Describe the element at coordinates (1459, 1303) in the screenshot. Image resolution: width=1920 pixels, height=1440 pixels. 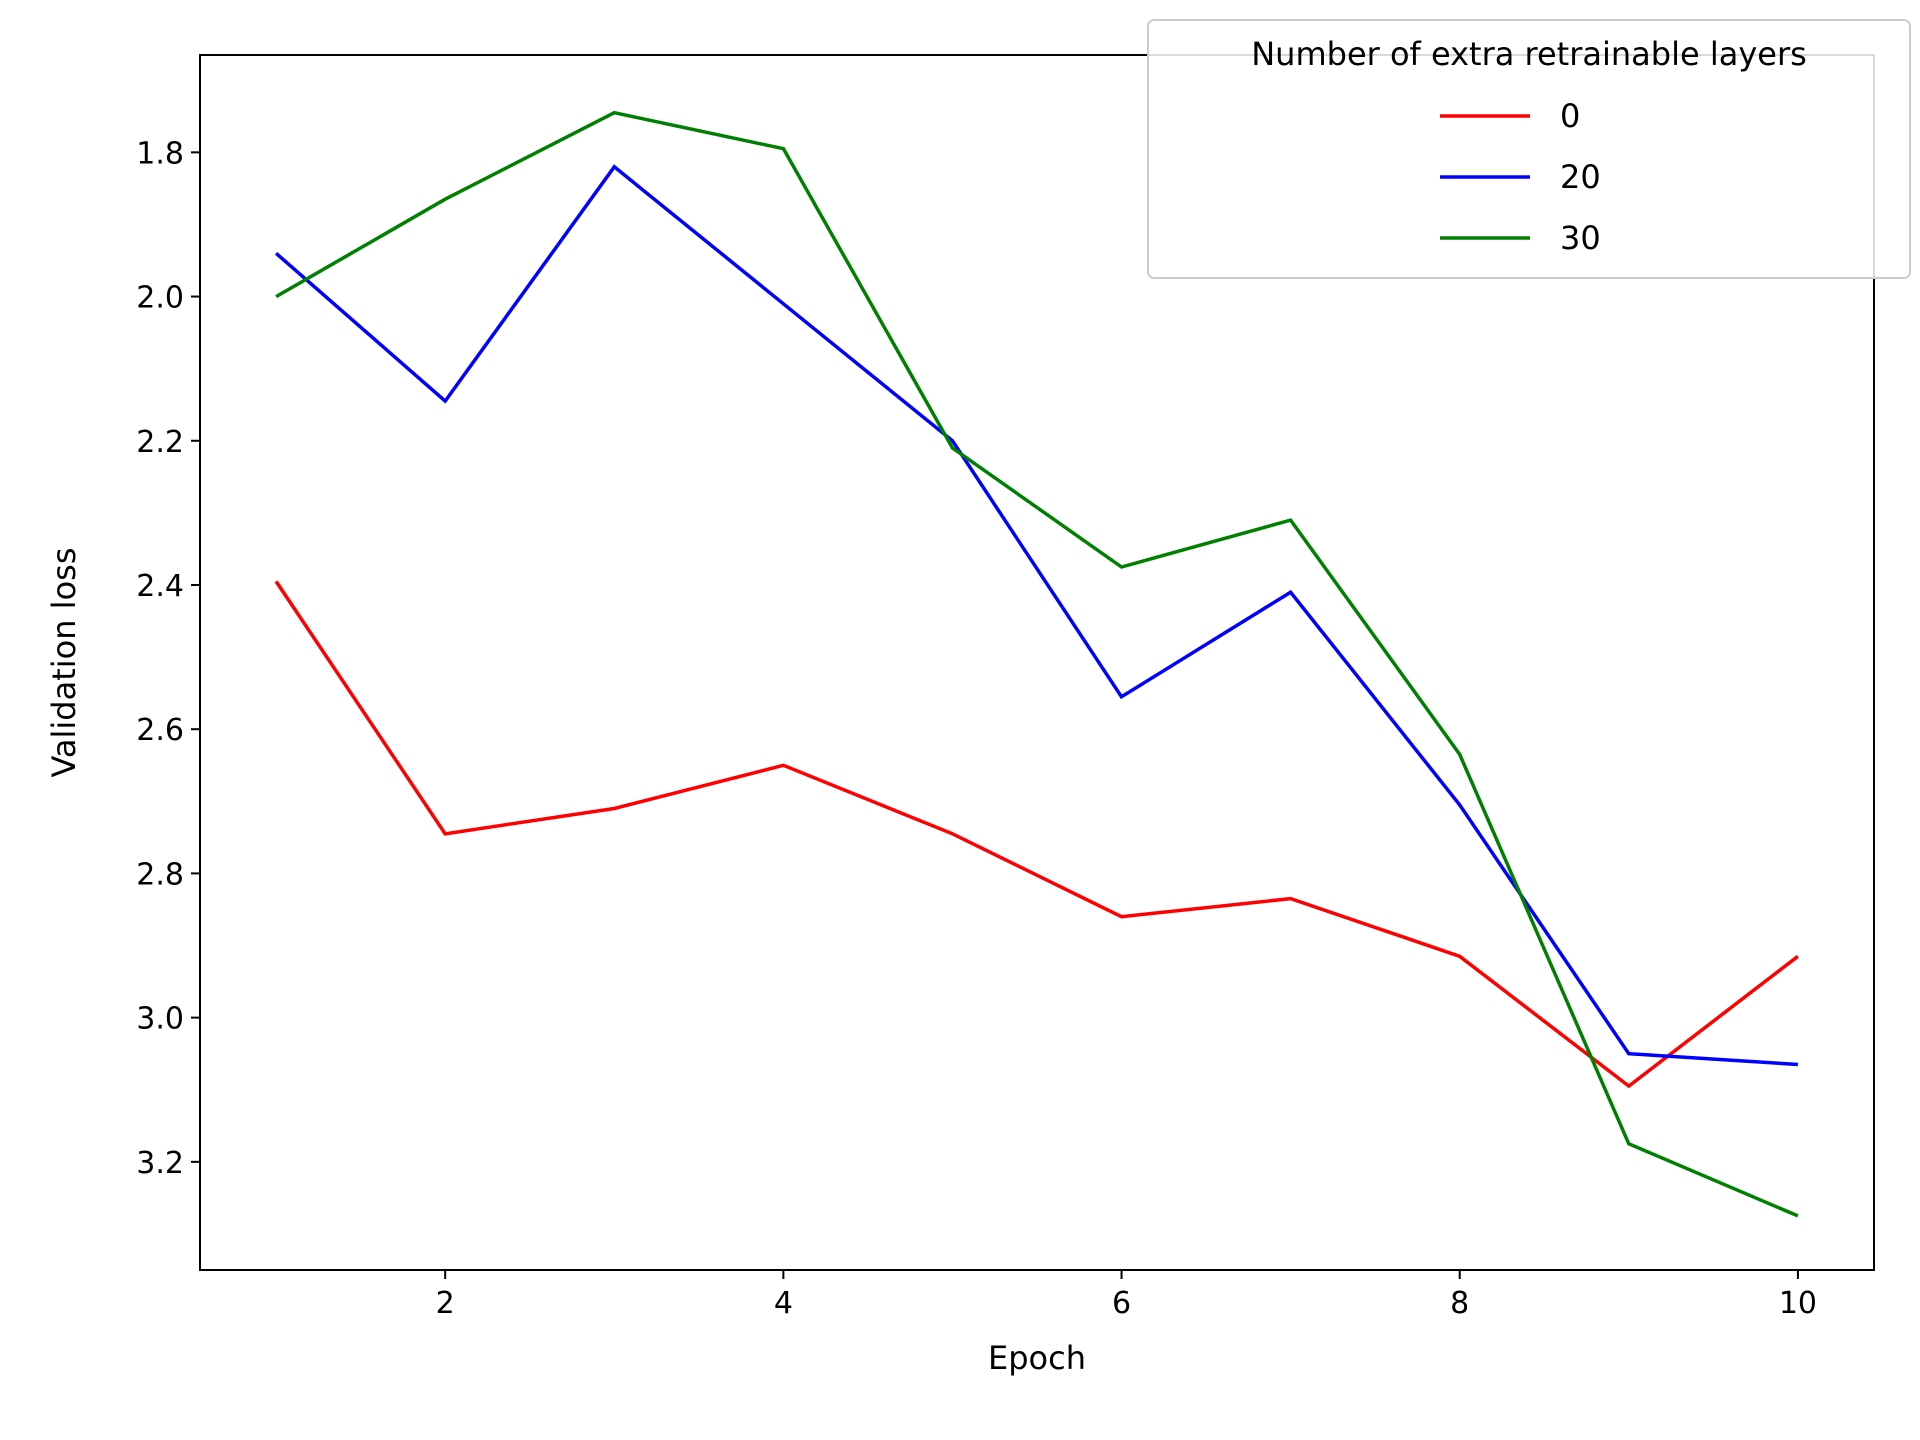
I see `x-tick-label: 8` at that location.